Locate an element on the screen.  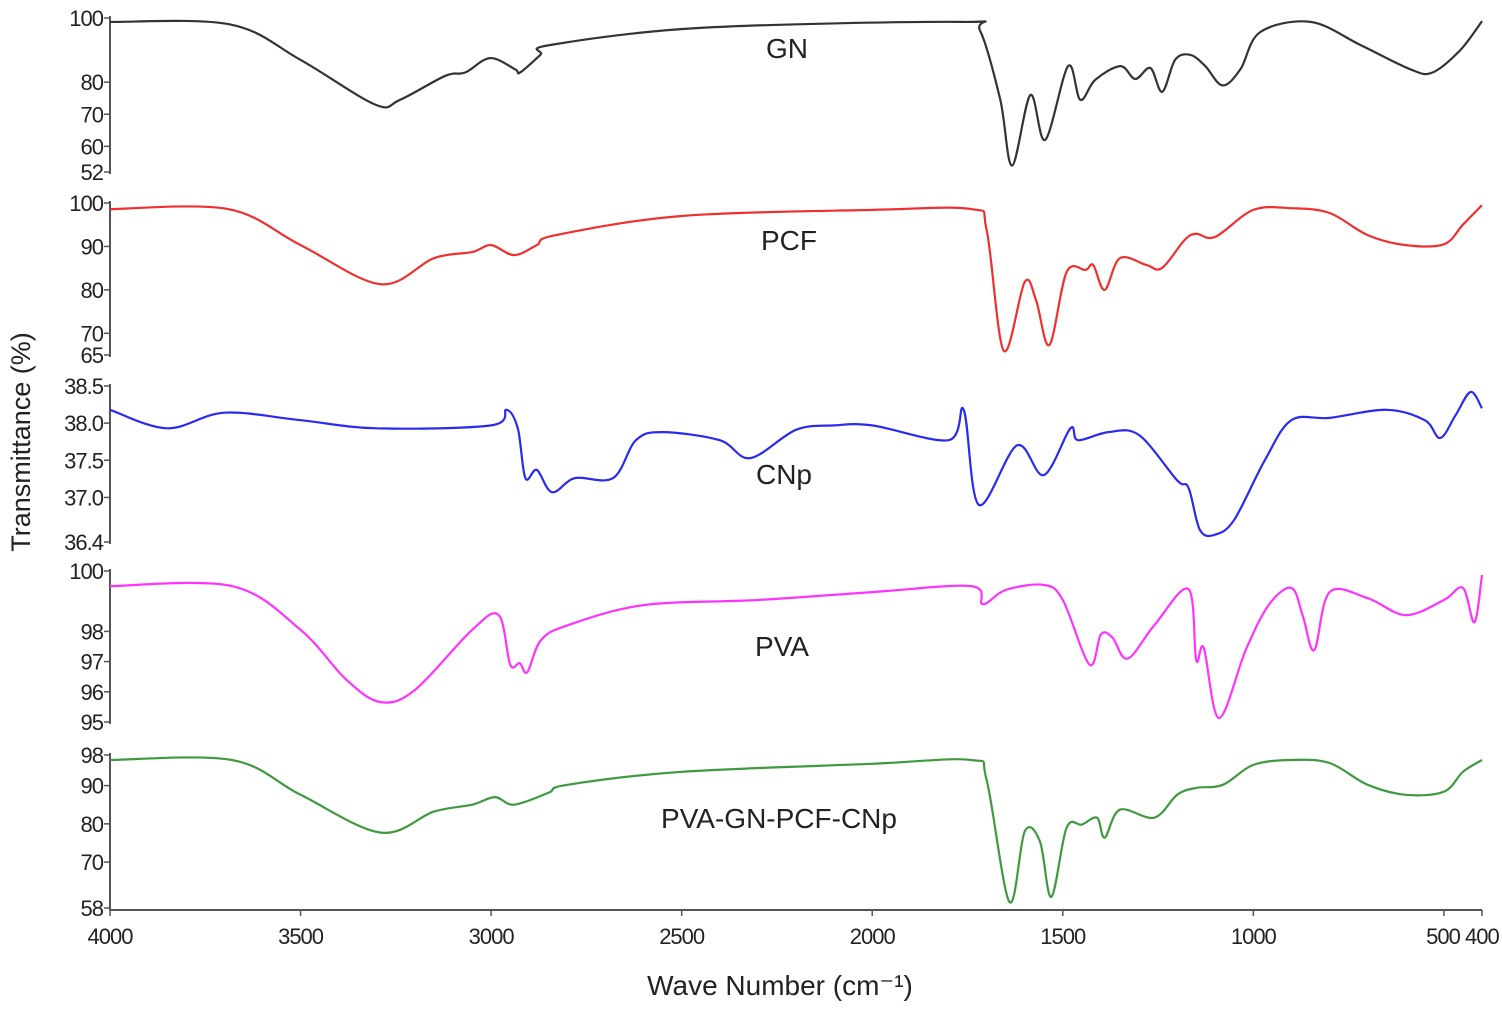
x-tick-label: 2500 is located at coordinates (682, 936).